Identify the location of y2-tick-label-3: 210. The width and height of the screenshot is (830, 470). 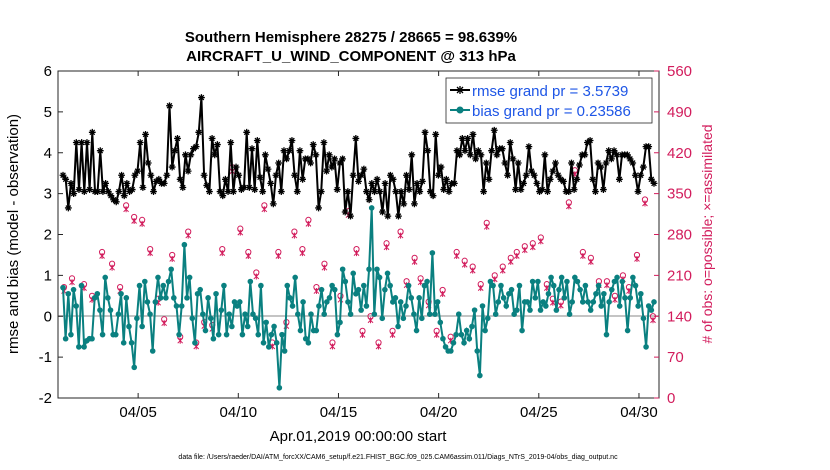
(679, 275).